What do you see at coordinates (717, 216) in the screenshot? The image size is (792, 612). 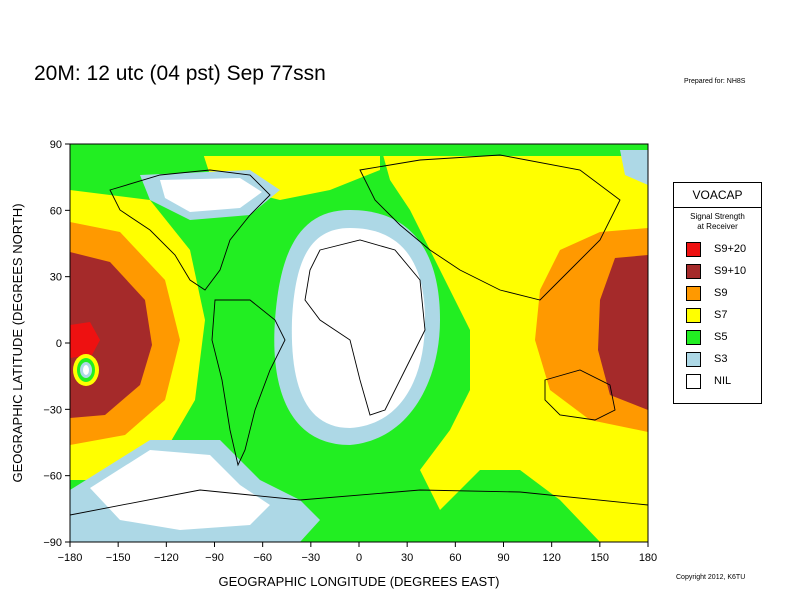 I see `legend-subtitle-line1: Signal Strength` at bounding box center [717, 216].